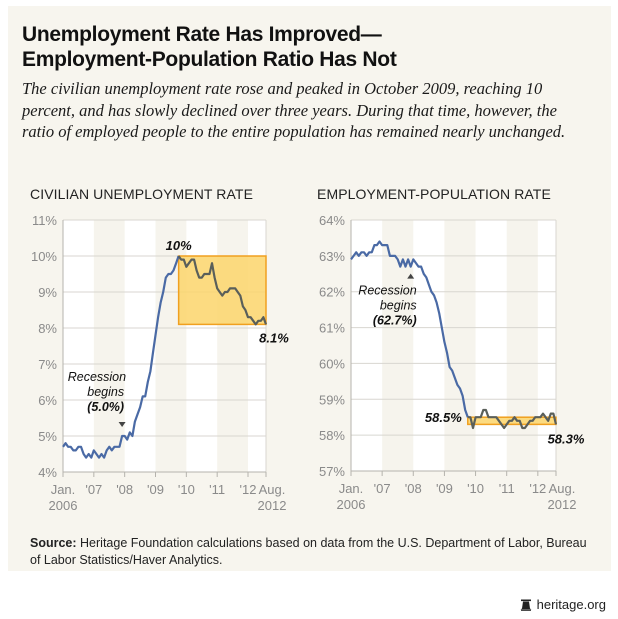 The image size is (618, 619). What do you see at coordinates (332, 399) in the screenshot?
I see `y-tick-label: 59%` at bounding box center [332, 399].